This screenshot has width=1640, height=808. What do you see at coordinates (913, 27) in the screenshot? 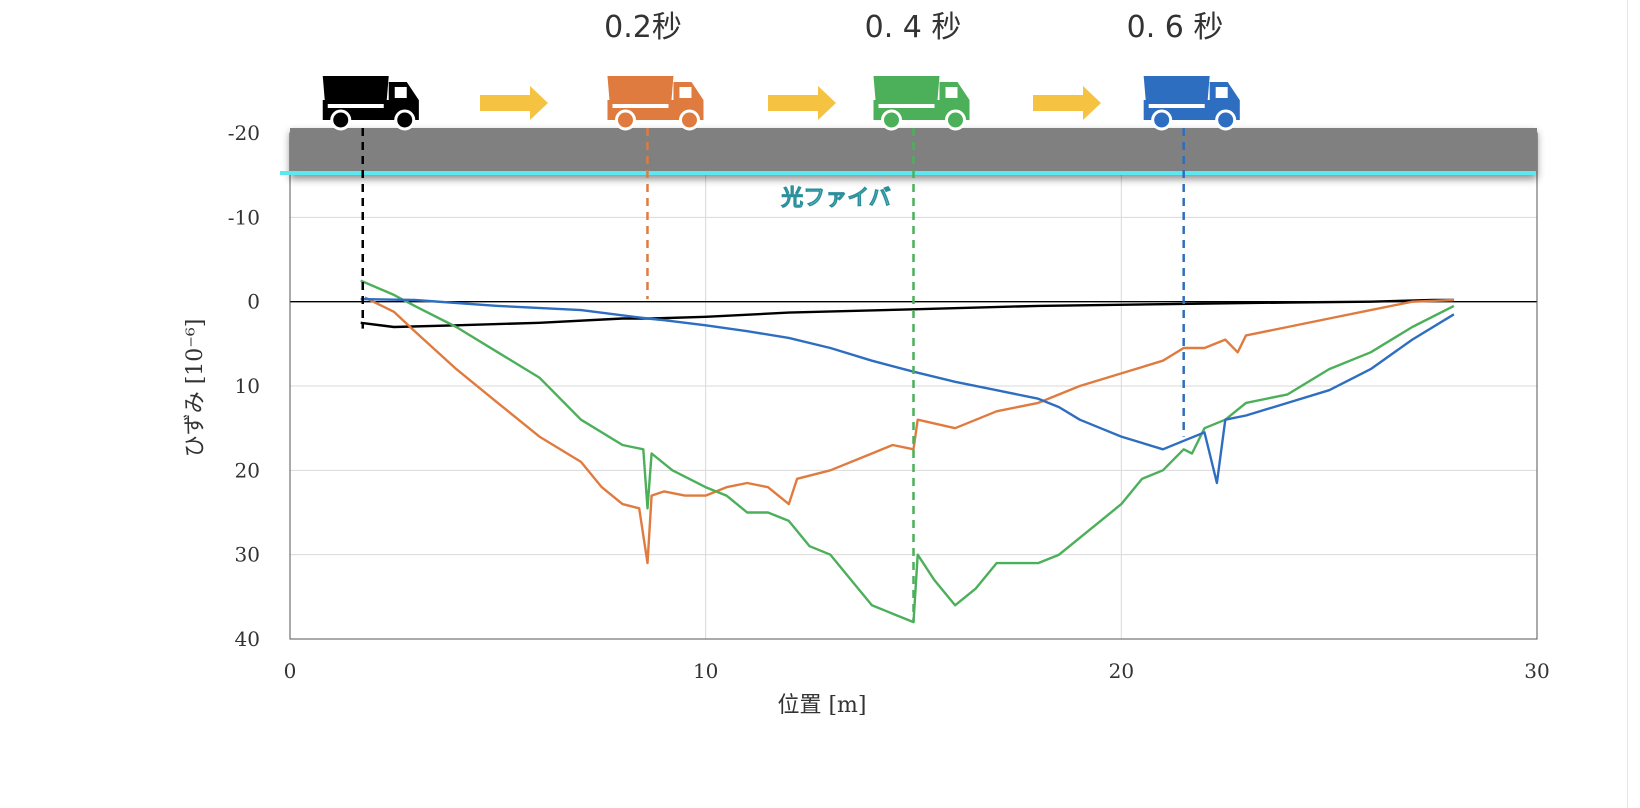
I see `time-label-0-4: 0. 4 秒` at bounding box center [913, 27].